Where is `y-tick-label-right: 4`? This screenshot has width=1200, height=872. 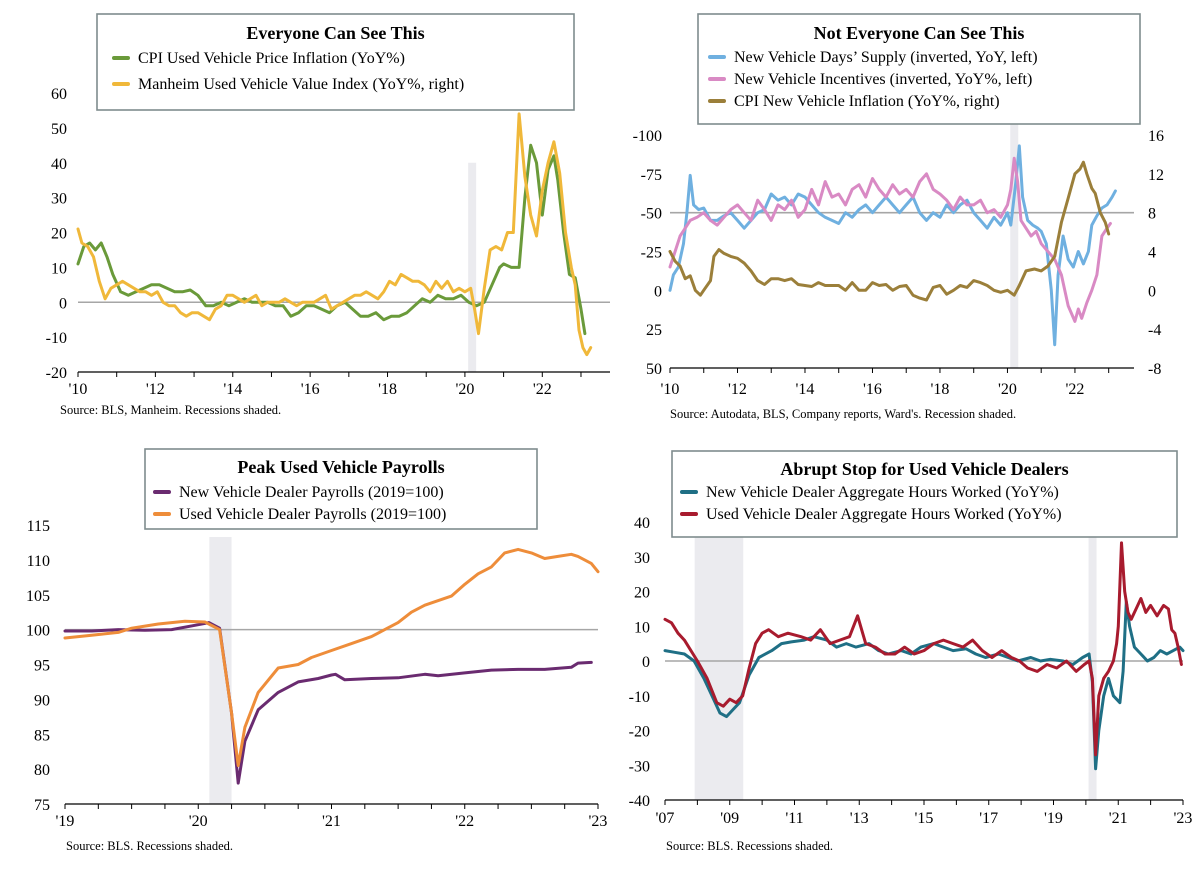
y-tick-label-right: 4 is located at coordinates (1152, 253).